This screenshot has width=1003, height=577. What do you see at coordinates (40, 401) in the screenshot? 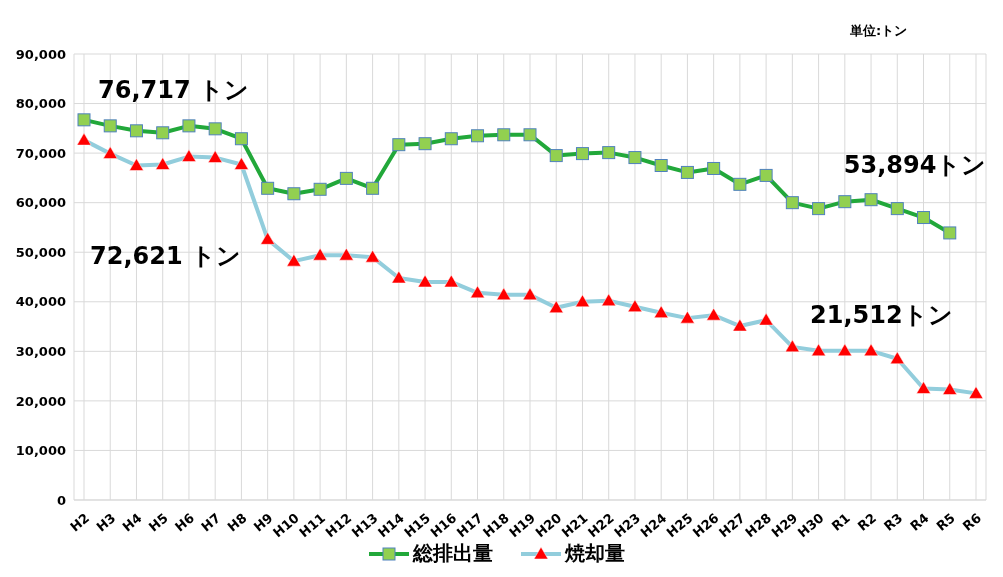
I see `y-tick-label: 20,000` at bounding box center [40, 401].